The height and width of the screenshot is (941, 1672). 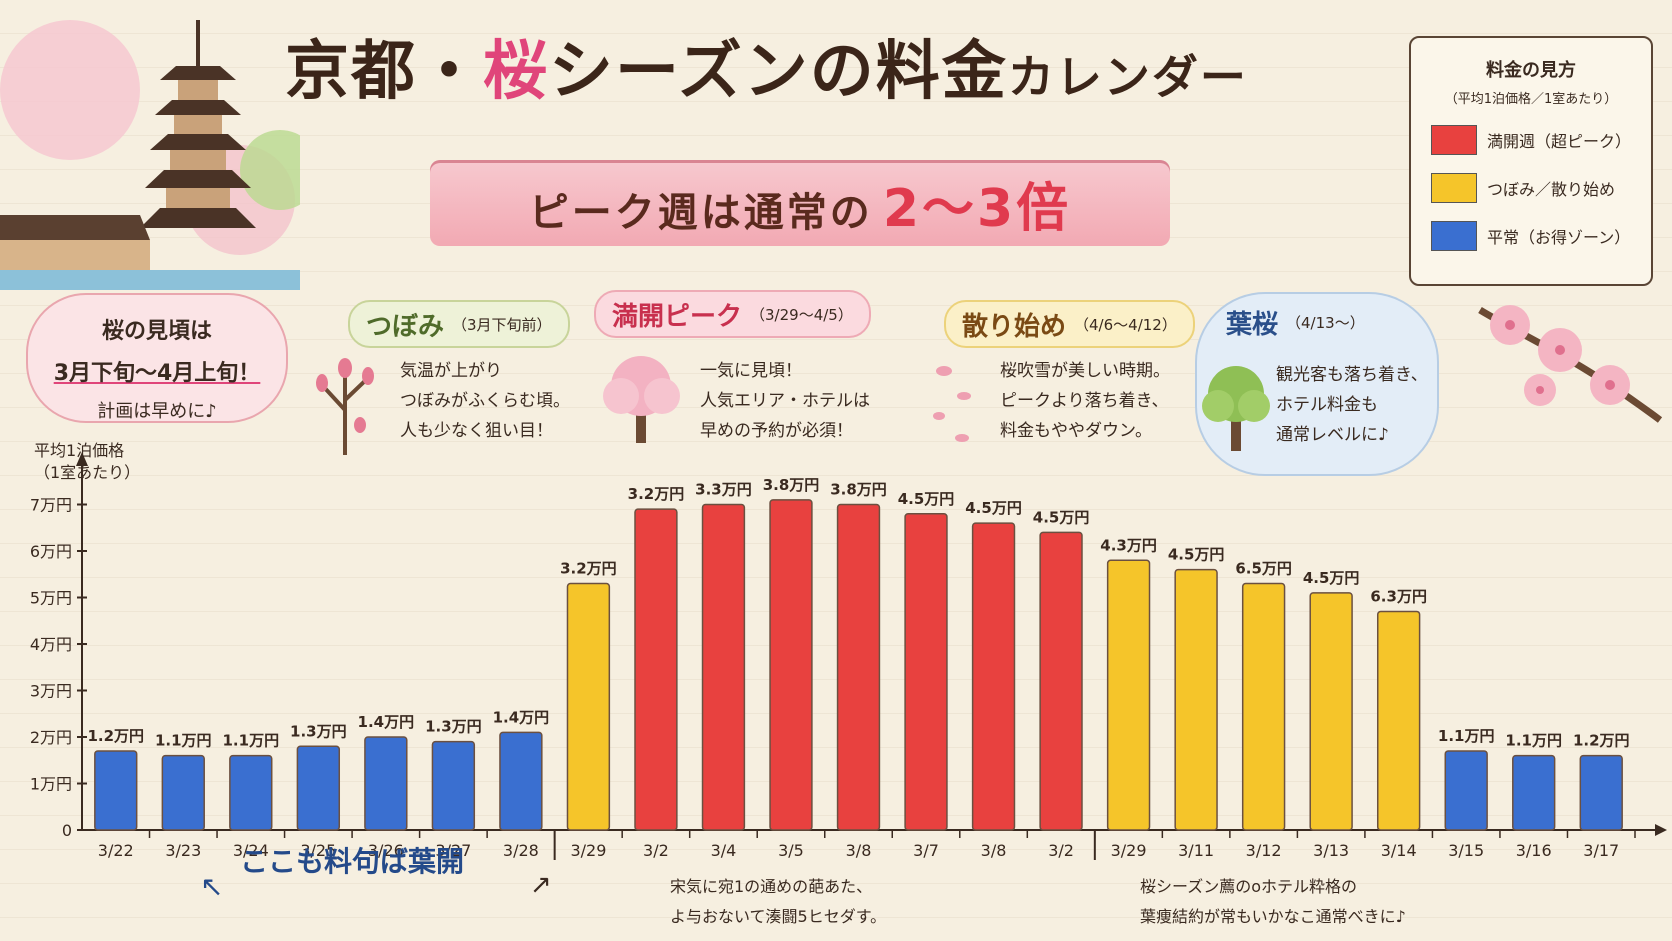 What do you see at coordinates (641, 399) in the screenshot?
I see `blooming-tree-icon` at bounding box center [641, 399].